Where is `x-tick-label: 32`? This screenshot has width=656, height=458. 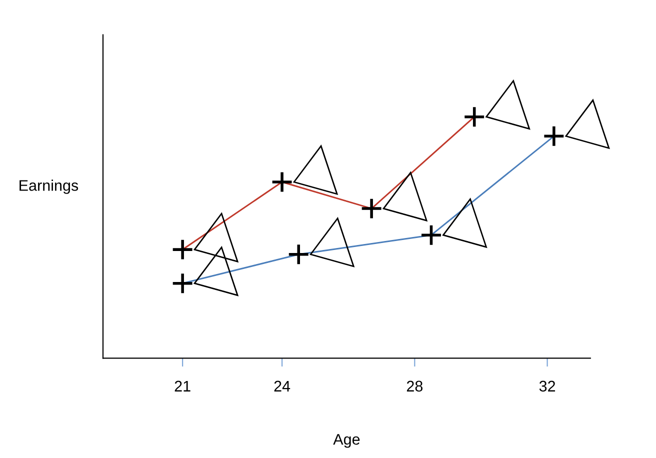
x-tick-label: 32 is located at coordinates (547, 386).